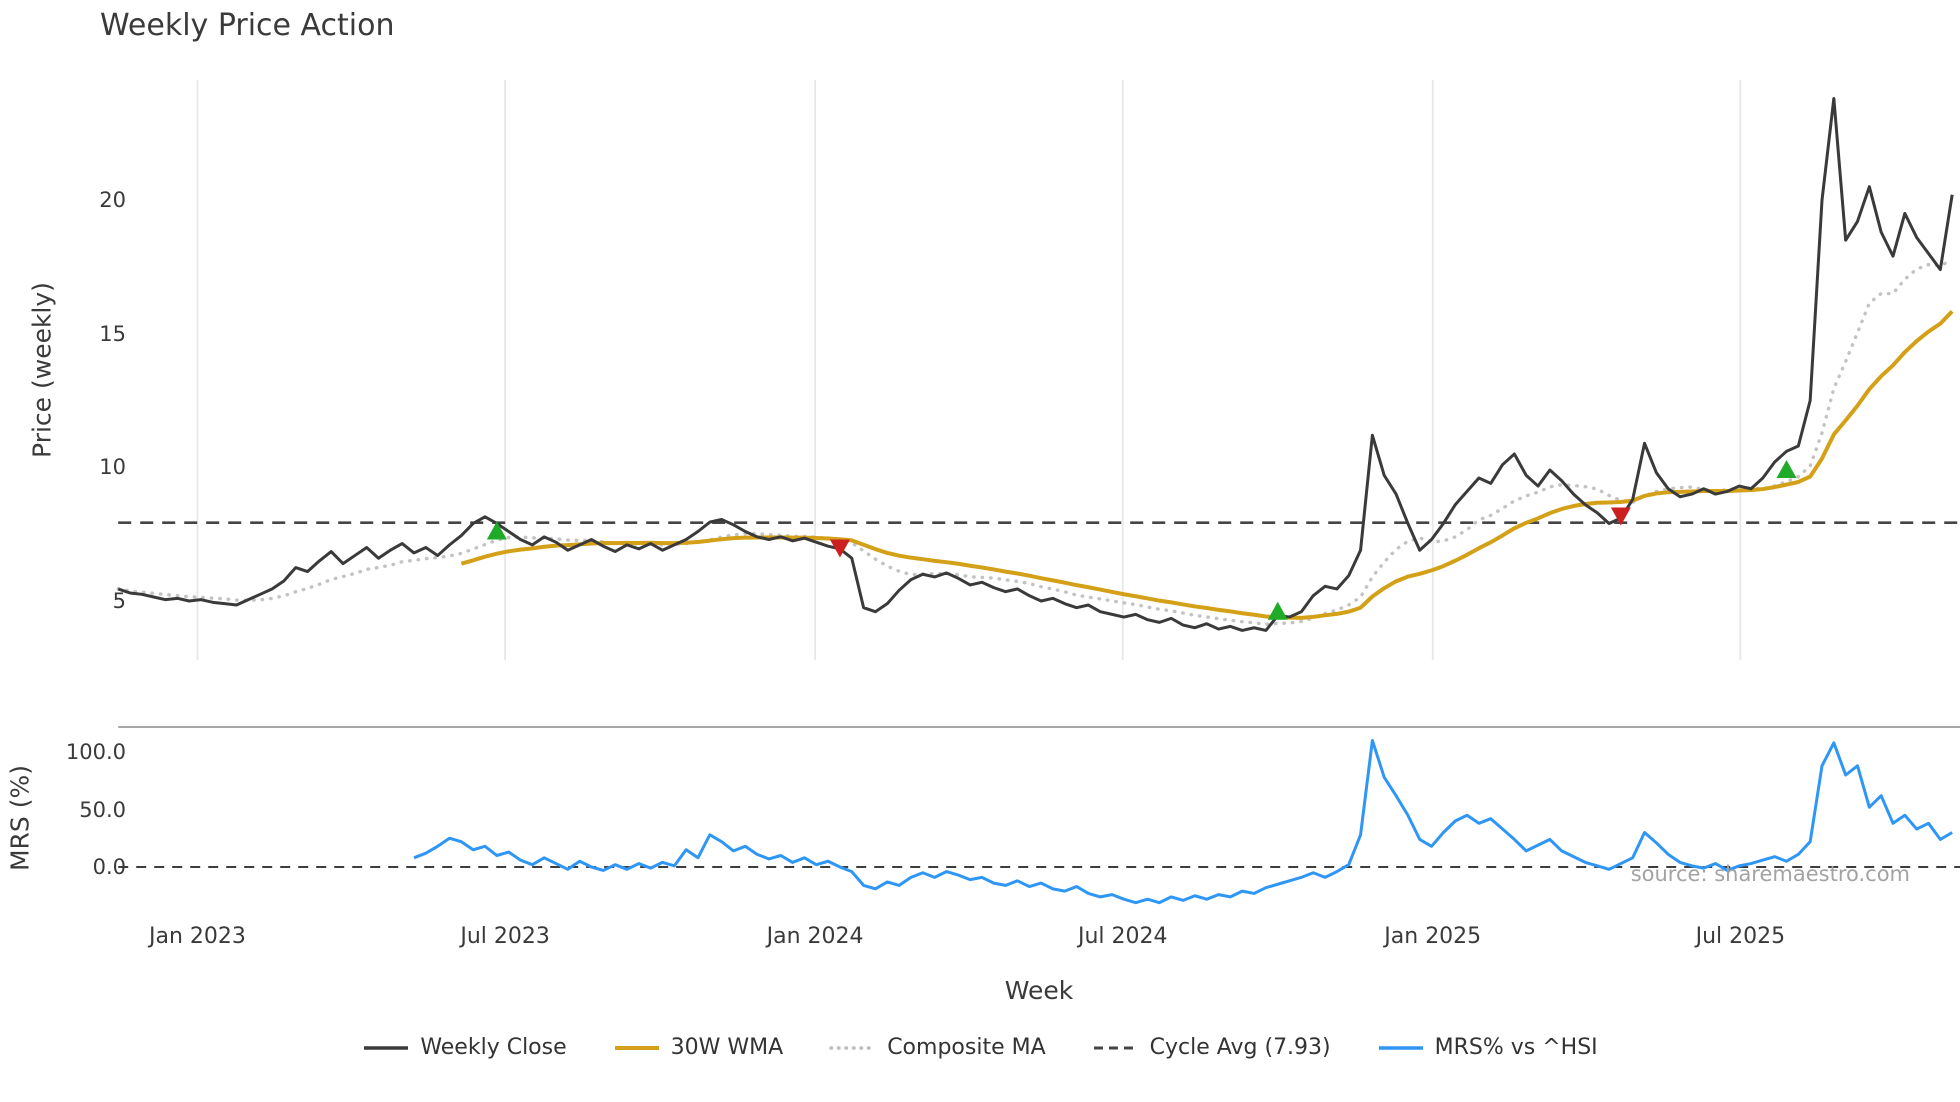 The width and height of the screenshot is (1960, 1102). Describe the element at coordinates (815, 936) in the screenshot. I see `x-tick-jan-2024: Jan 2024` at that location.